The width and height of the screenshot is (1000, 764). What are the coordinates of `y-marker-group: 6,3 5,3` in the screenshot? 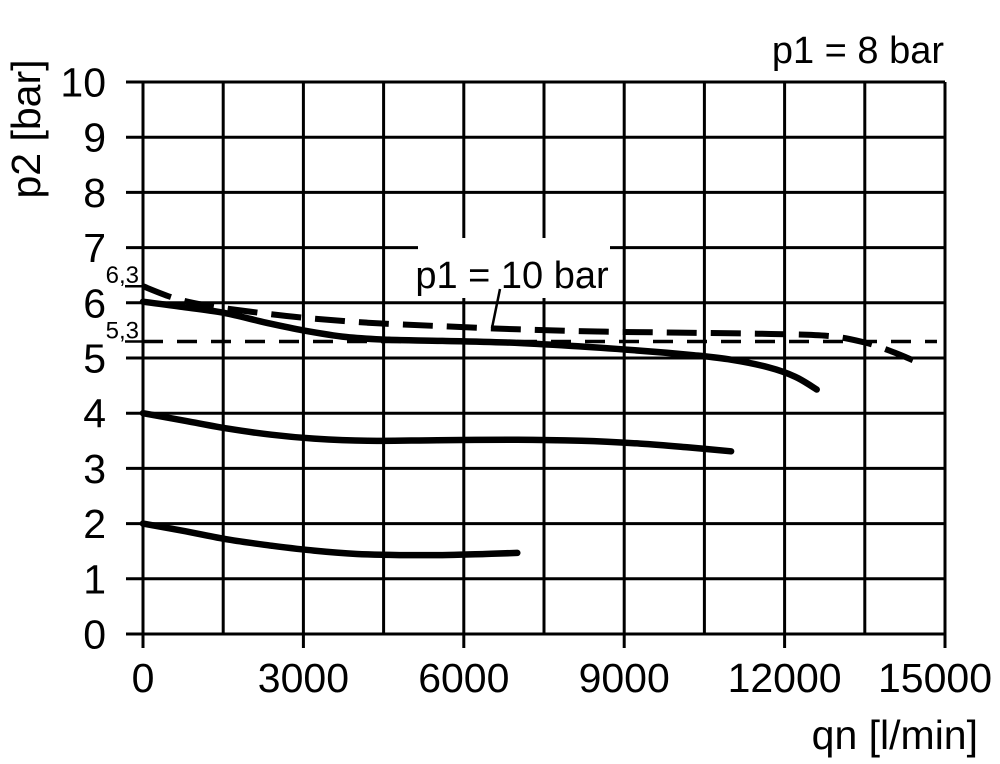 It's located at (124, 303).